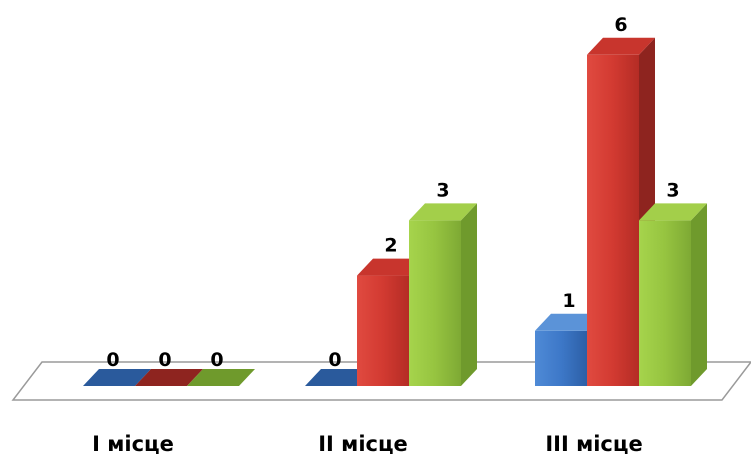 The width and height of the screenshot is (751, 456). What do you see at coordinates (133, 444) in the screenshot?
I see `x-tick-label: I місце` at bounding box center [133, 444].